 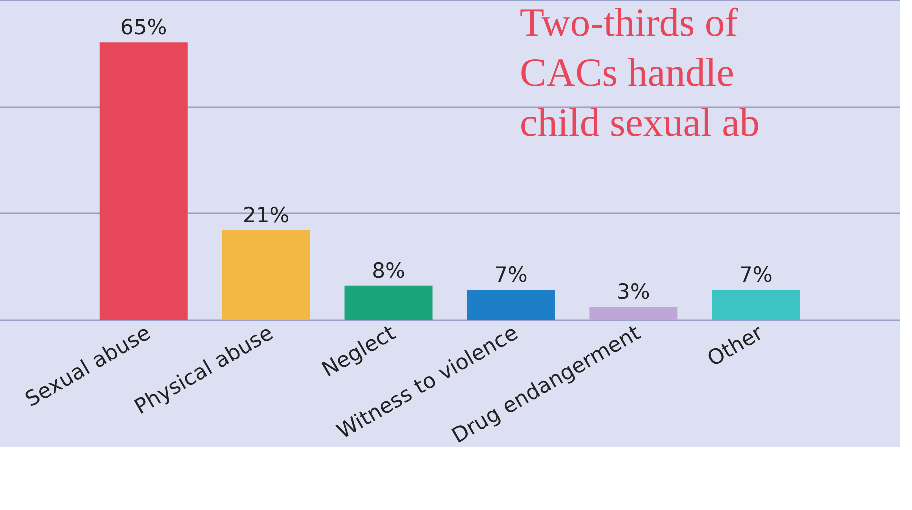 I want to click on data-label: 3%, so click(x=633, y=292).